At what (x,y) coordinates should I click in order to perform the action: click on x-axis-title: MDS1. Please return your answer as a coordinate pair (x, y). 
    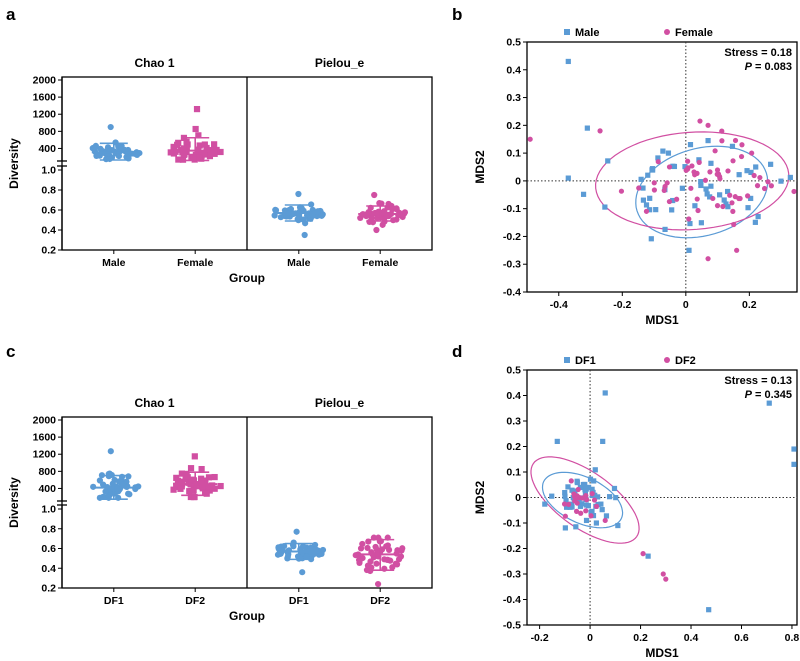
    Looking at the image, I should click on (662, 653).